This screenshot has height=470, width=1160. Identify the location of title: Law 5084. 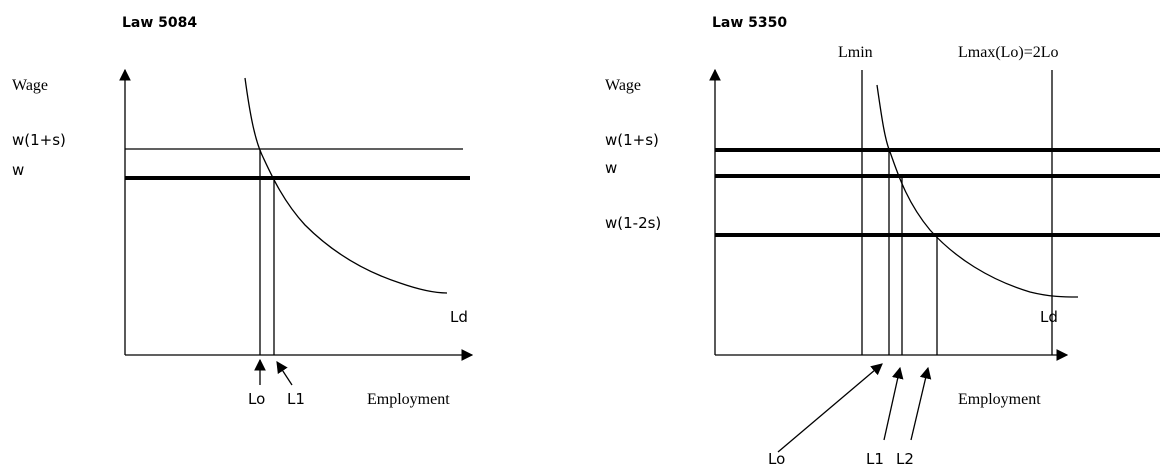
(159, 23).